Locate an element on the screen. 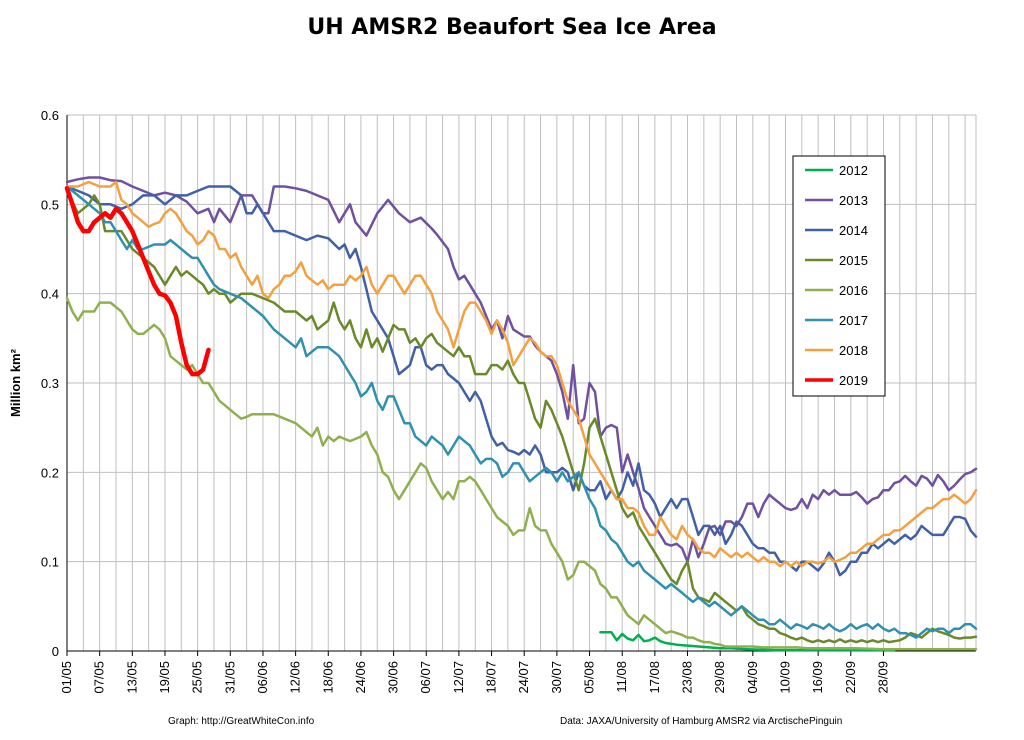 Image resolution: width=1024 pixels, height=740 pixels. x-tick-label: 22/09 is located at coordinates (850, 677).